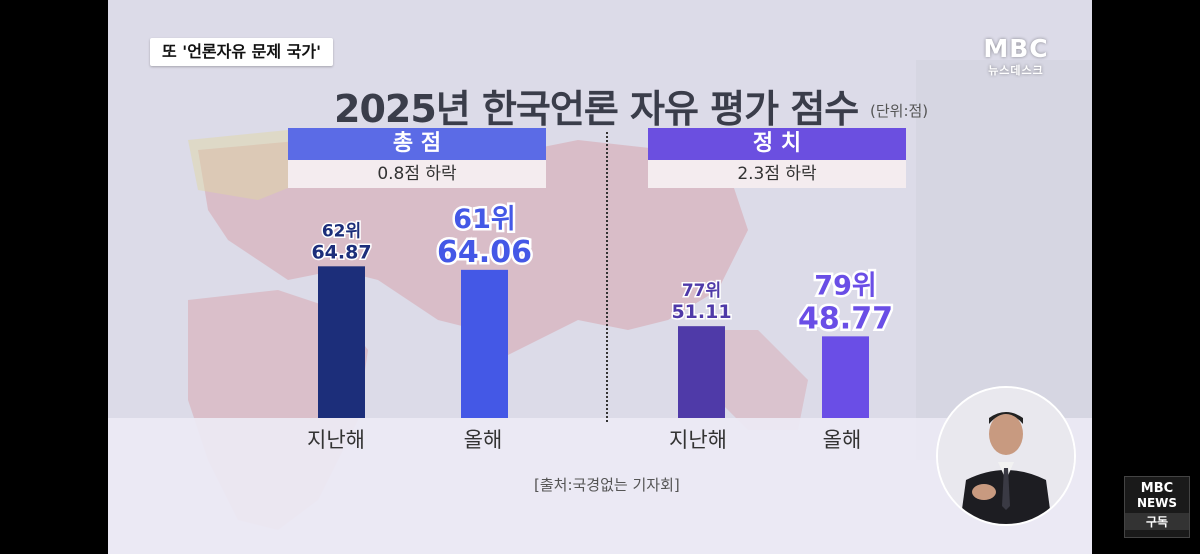 The image size is (1200, 554). Describe the element at coordinates (1157, 503) in the screenshot. I see `news-logo-line2: NEWS` at that location.